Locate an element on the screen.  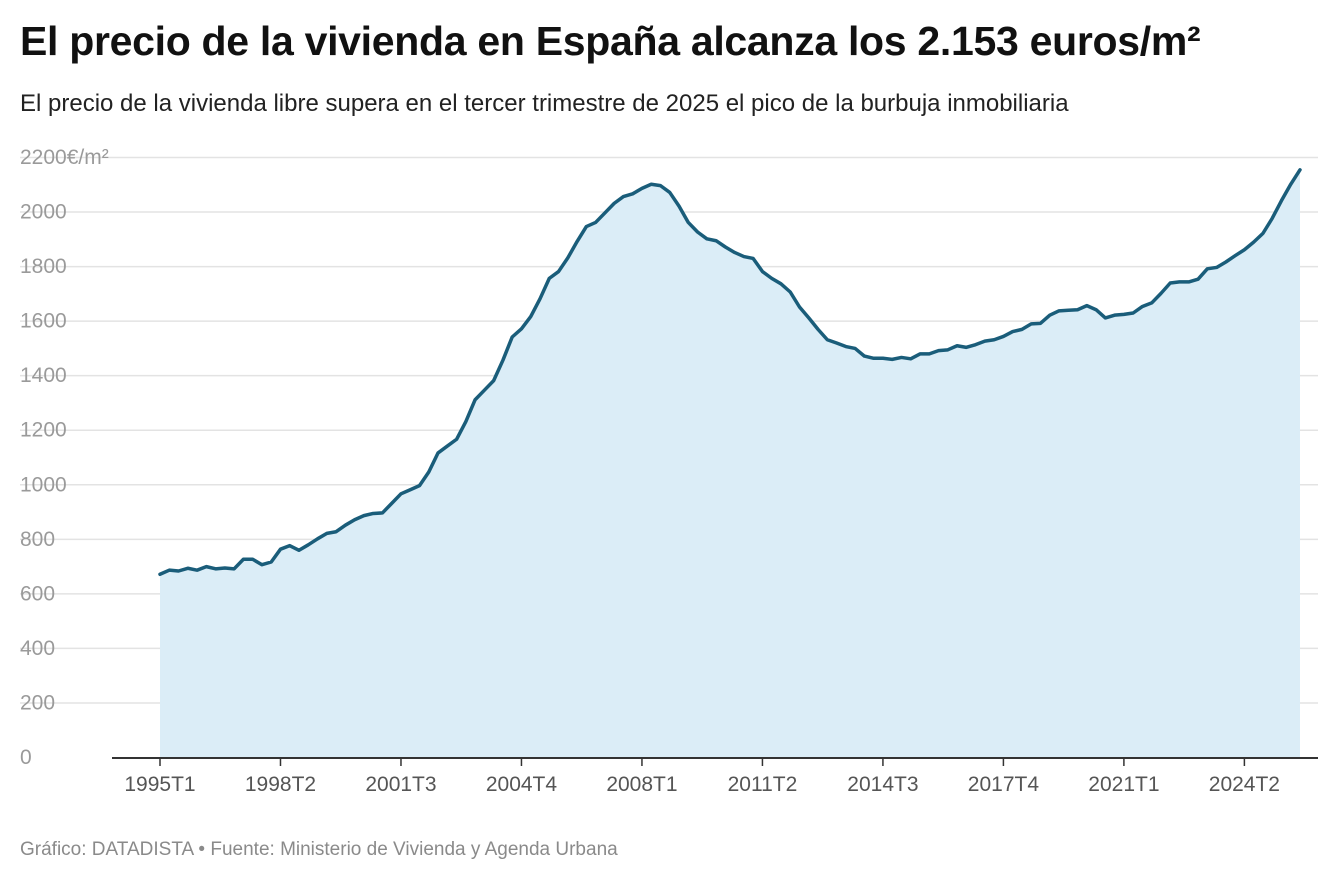
y-tick-label: 600 is located at coordinates (37, 593).